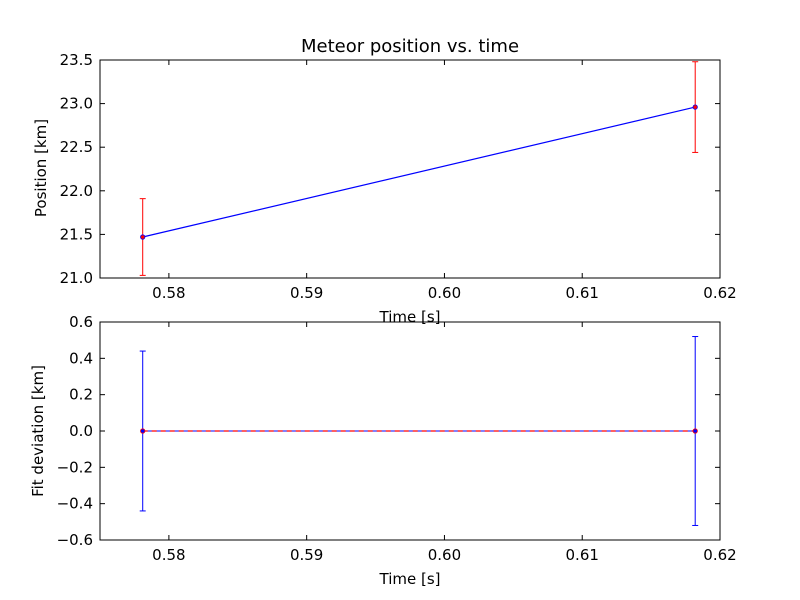 This screenshot has height=600, width=800. What do you see at coordinates (75, 467) in the screenshot?
I see `deviation-plot-ytick-label: −0.2` at bounding box center [75, 467].